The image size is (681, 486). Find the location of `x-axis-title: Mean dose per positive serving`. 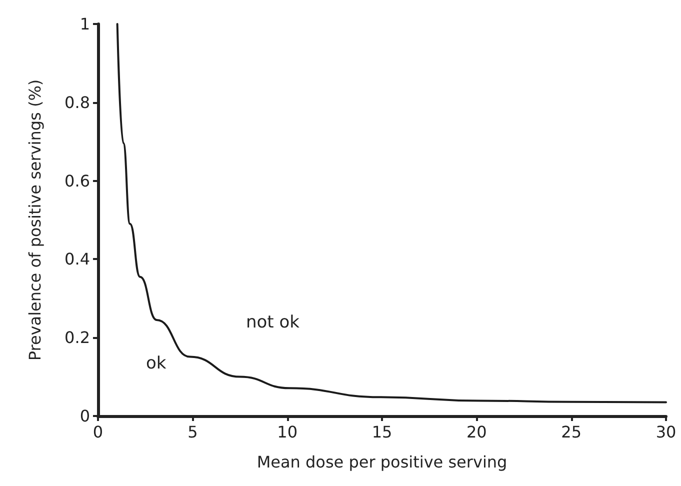

x-axis-title: Mean dose per positive serving is located at coordinates (382, 462).